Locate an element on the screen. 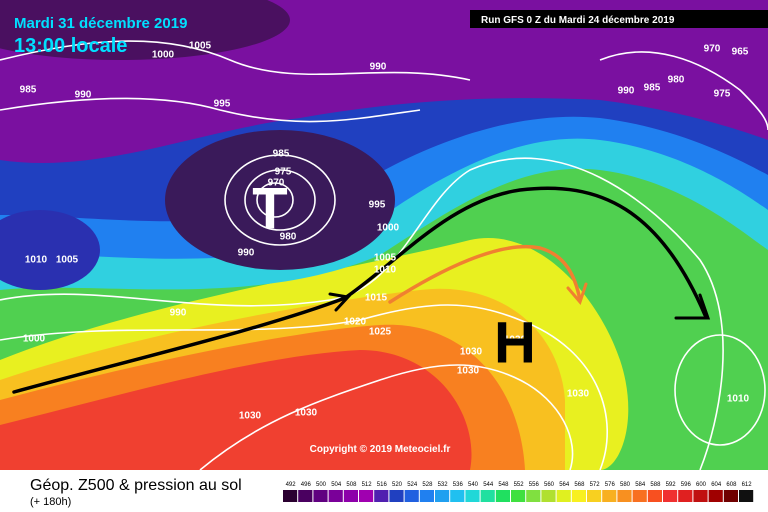 The height and width of the screenshot is (512, 768). colorbar-label: 596 is located at coordinates (686, 485).